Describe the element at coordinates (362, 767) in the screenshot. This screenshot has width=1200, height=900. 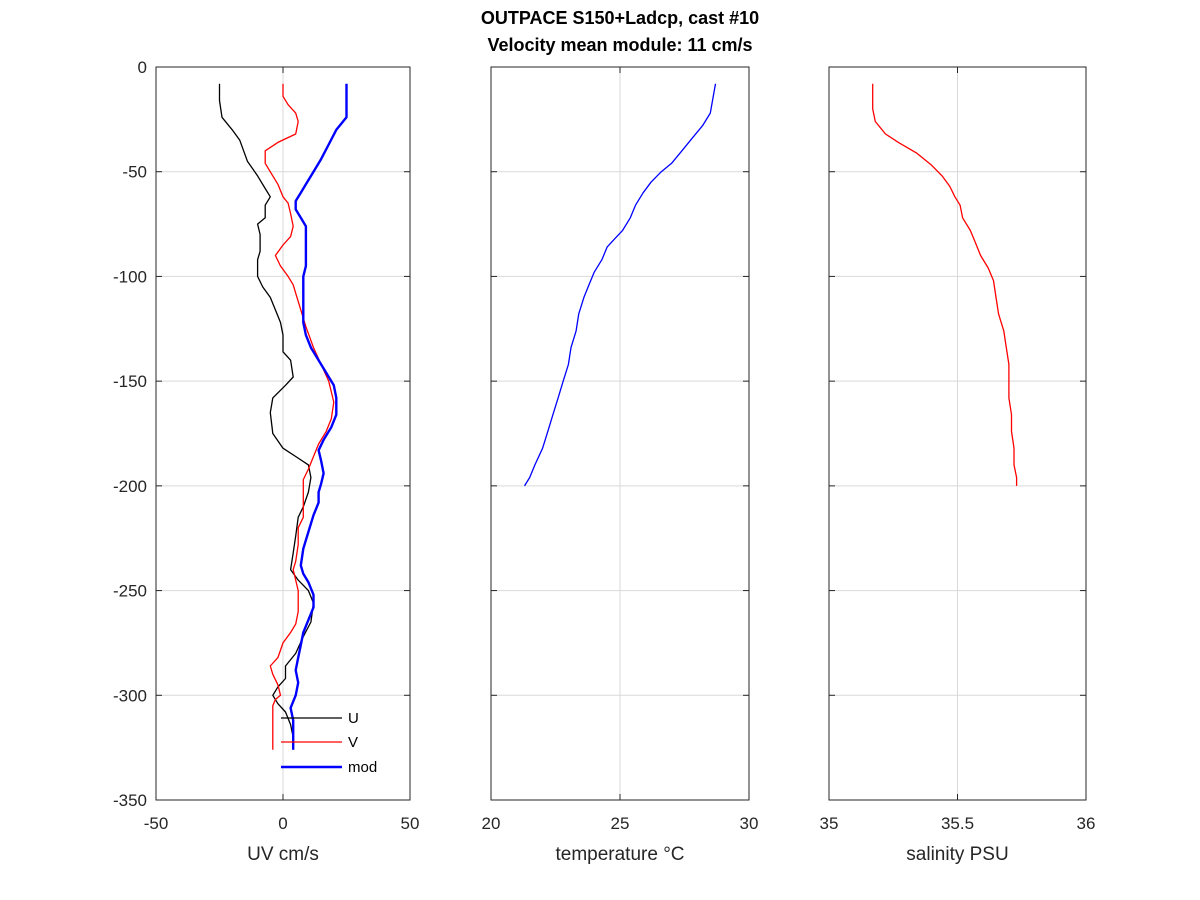
I see `legend-label-mod: mod` at that location.